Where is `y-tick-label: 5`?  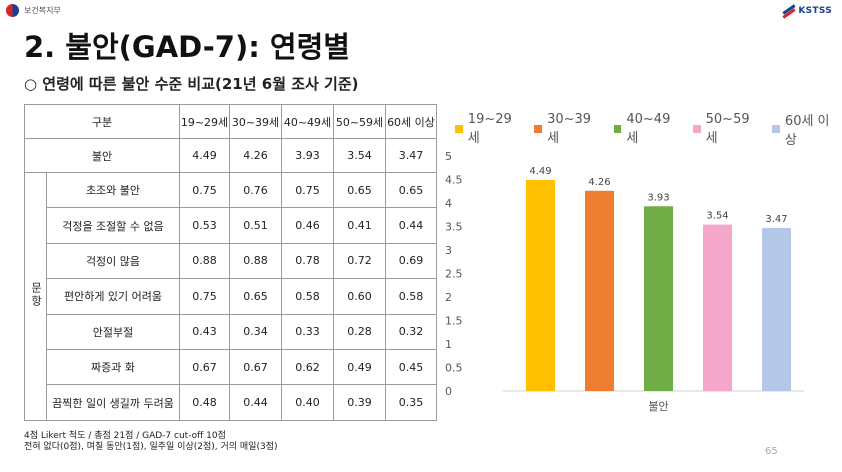
y-tick-label: 5 is located at coordinates (448, 156).